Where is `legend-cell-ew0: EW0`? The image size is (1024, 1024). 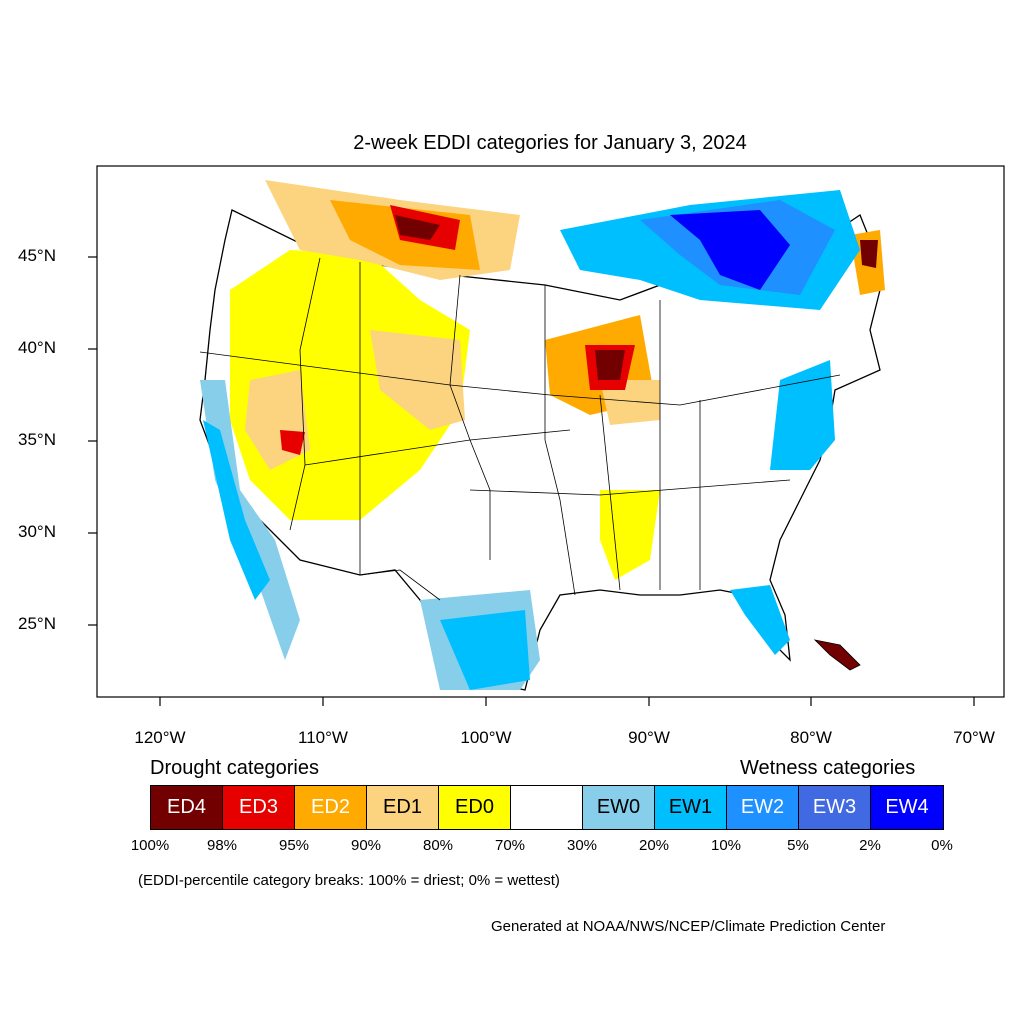 legend-cell-ew0: EW0 is located at coordinates (619, 807).